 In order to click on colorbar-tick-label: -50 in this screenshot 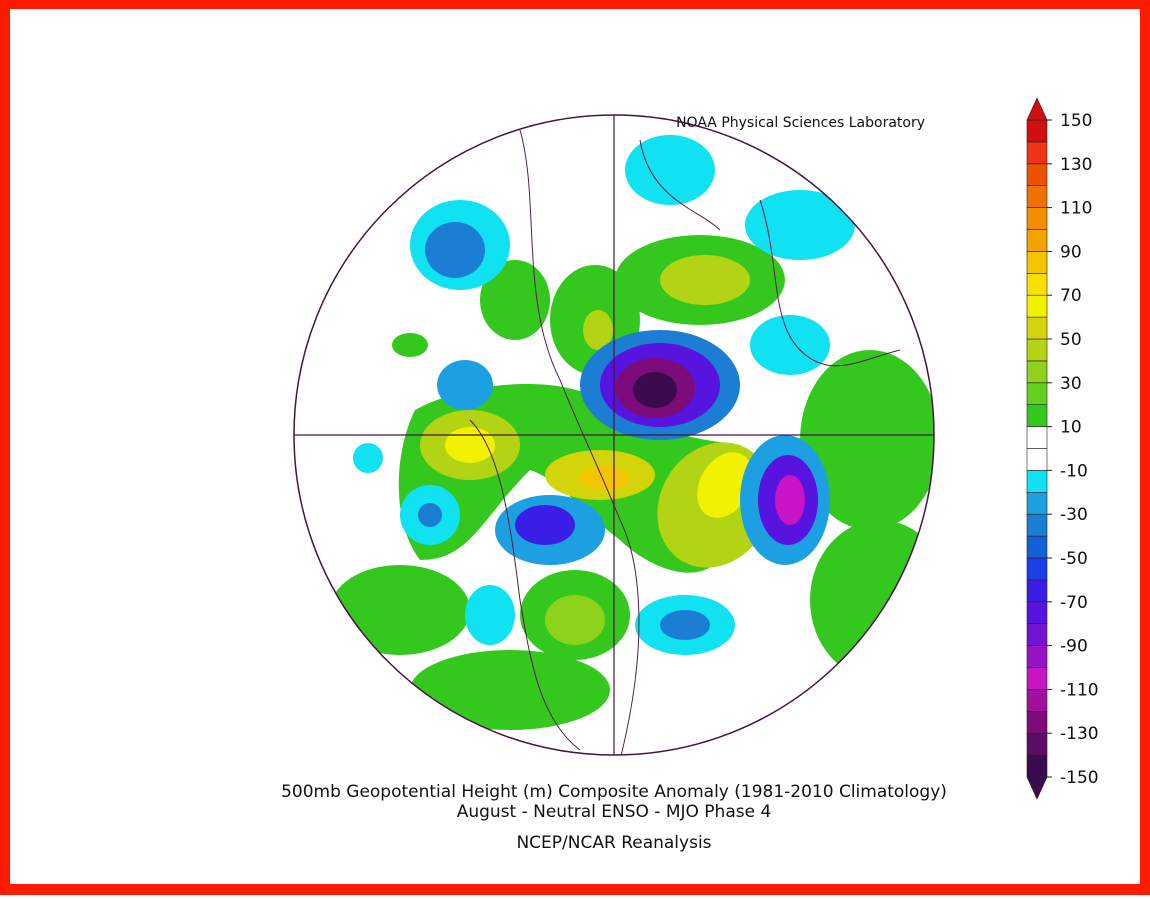, I will do `click(1074, 559)`.